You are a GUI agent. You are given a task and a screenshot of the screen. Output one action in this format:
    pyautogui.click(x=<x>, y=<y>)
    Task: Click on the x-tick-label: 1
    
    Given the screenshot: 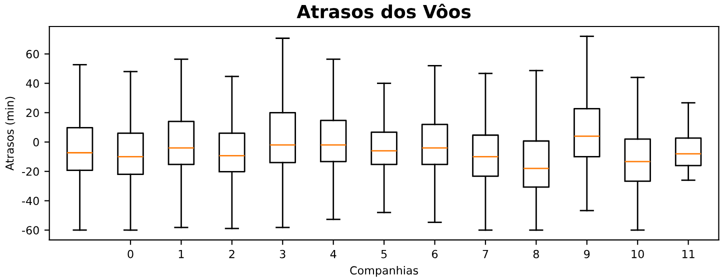 What is the action you would take?
    pyautogui.click(x=181, y=254)
    